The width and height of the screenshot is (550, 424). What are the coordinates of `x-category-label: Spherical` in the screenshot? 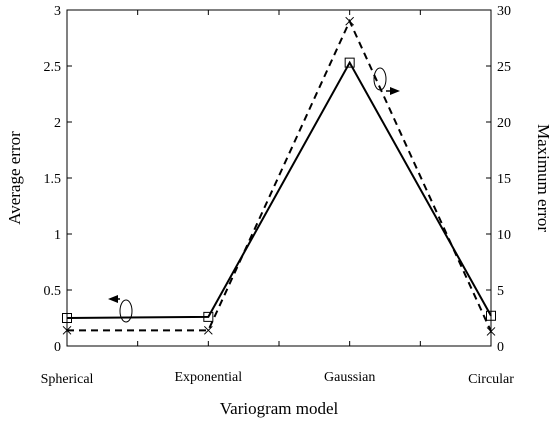 It's located at (67, 379).